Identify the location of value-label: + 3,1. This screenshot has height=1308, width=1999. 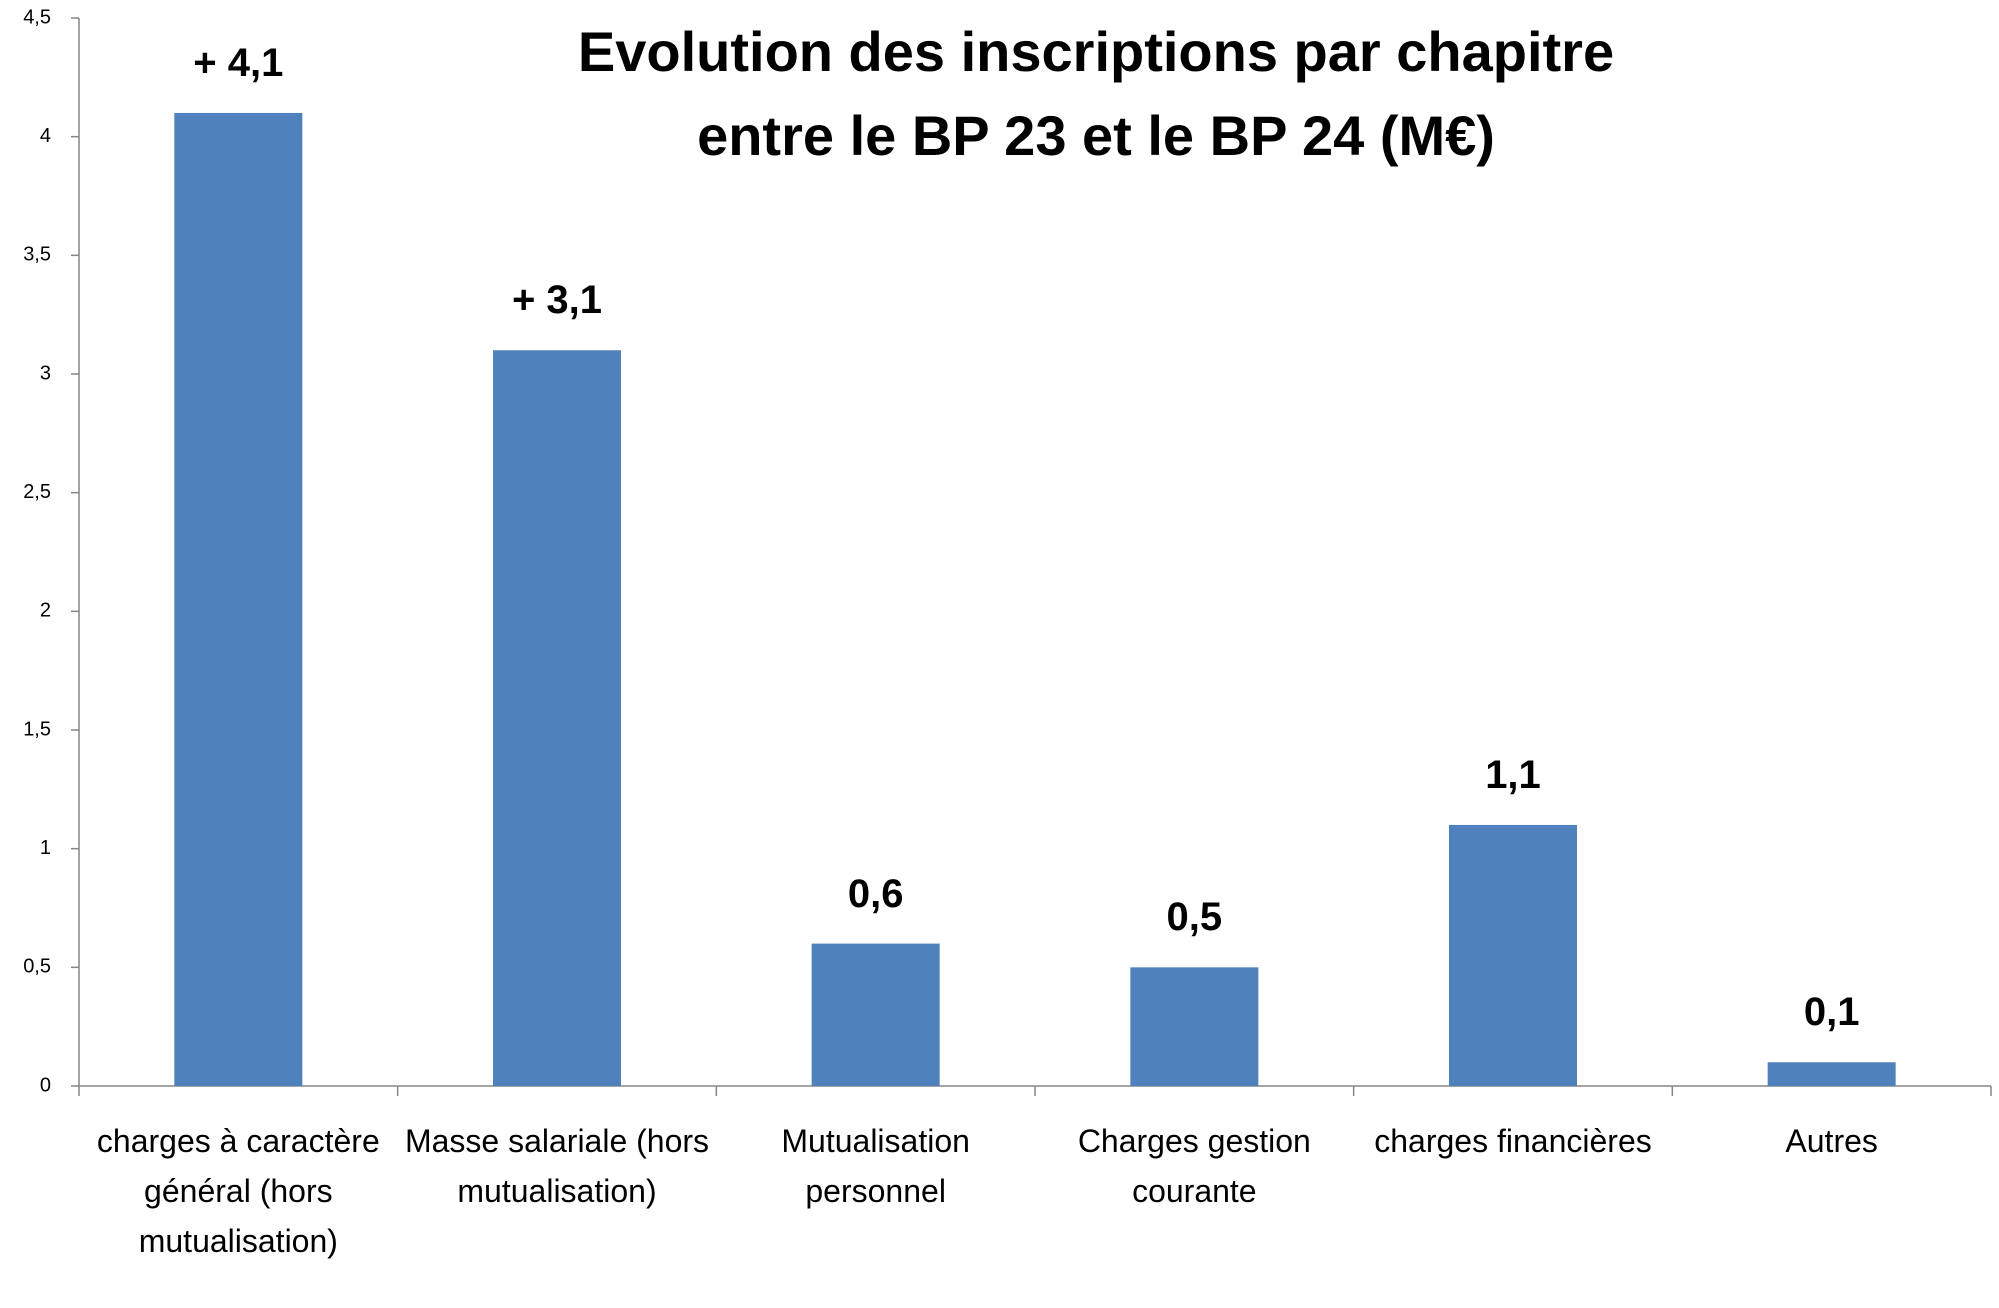
(557, 300).